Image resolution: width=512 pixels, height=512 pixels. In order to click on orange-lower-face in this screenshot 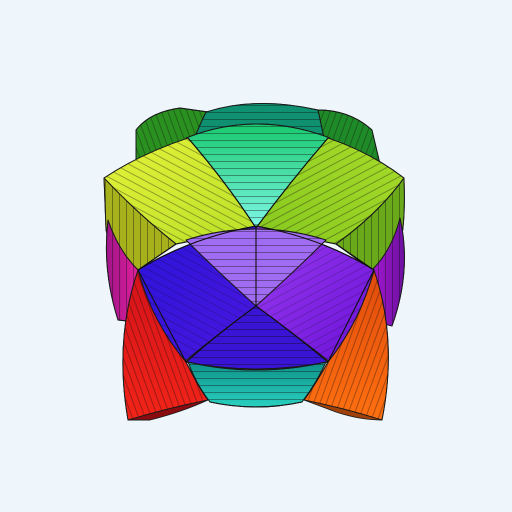, I will do `click(346, 345)`.